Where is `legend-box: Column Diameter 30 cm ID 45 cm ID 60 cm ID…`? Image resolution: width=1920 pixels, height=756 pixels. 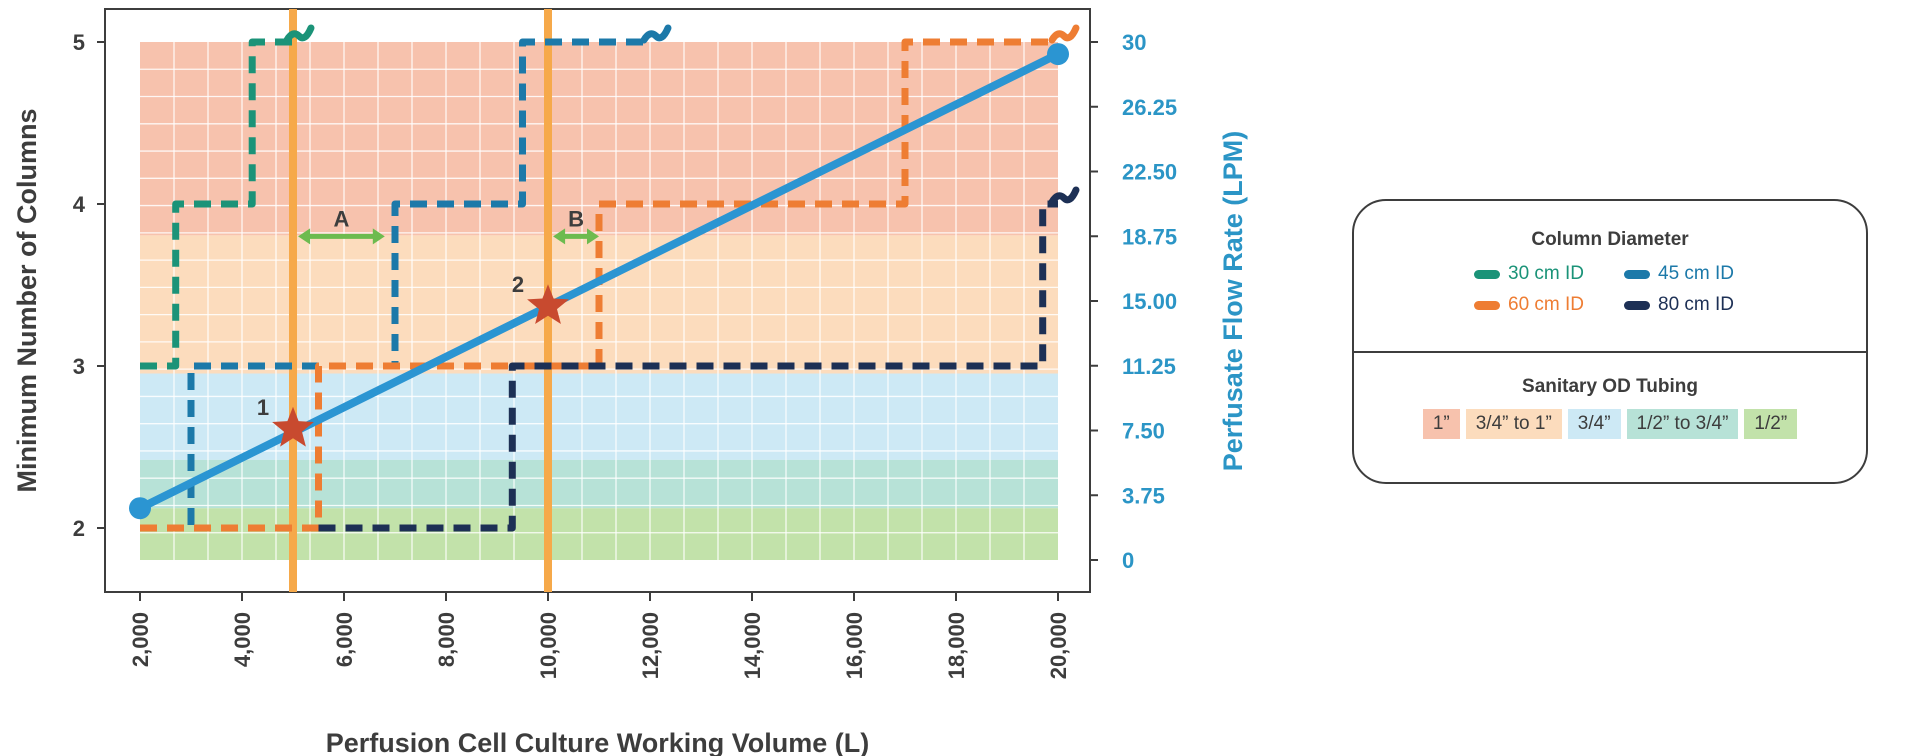 legend-box: Column Diameter 30 cm ID 45 cm ID 60 cm ID… is located at coordinates (1610, 341).